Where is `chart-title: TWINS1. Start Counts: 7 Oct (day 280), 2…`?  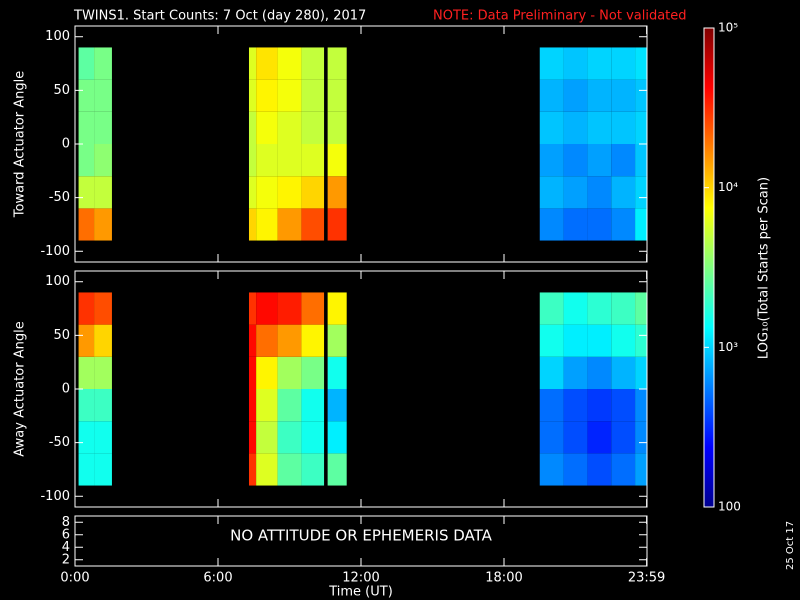
chart-title: TWINS1. Start Counts: 7 Oct (day 280), 2… is located at coordinates (219, 16).